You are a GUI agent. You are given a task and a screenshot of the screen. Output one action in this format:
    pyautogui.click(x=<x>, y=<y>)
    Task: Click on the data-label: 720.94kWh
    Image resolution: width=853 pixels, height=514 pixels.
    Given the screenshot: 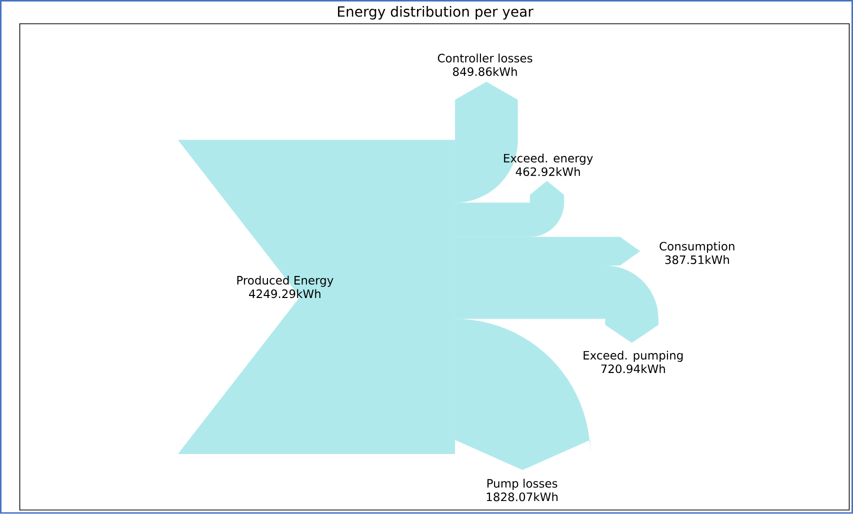 What is the action you would take?
    pyautogui.click(x=633, y=369)
    